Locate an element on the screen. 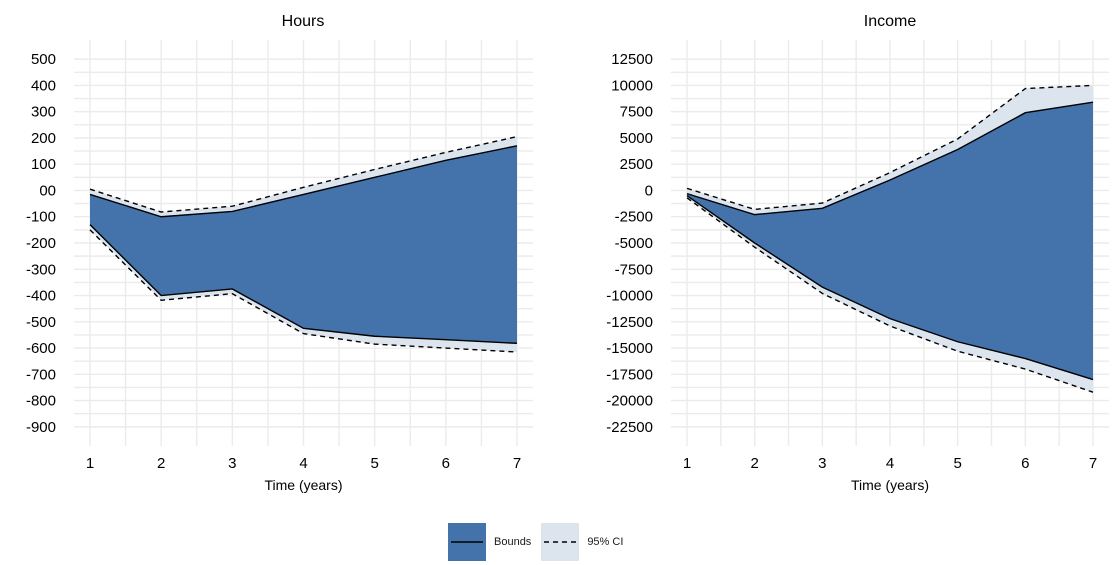  y-tick-label: -7500 is located at coordinates (634, 269).